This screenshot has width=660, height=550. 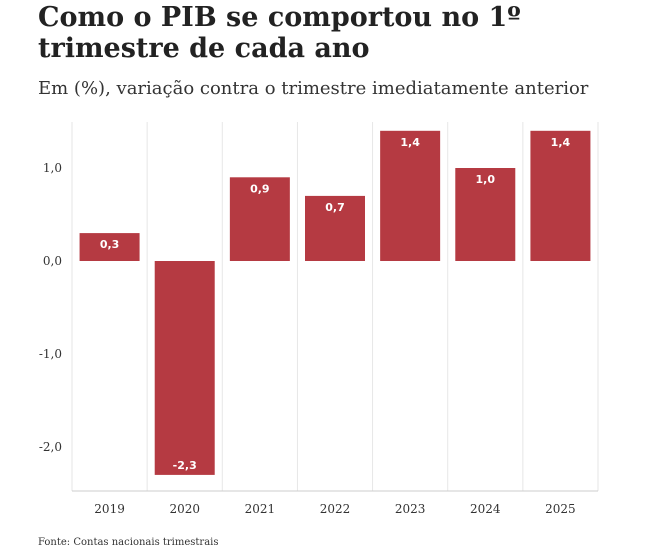 What do you see at coordinates (485, 214) in the screenshot?
I see `bar-2024` at bounding box center [485, 214].